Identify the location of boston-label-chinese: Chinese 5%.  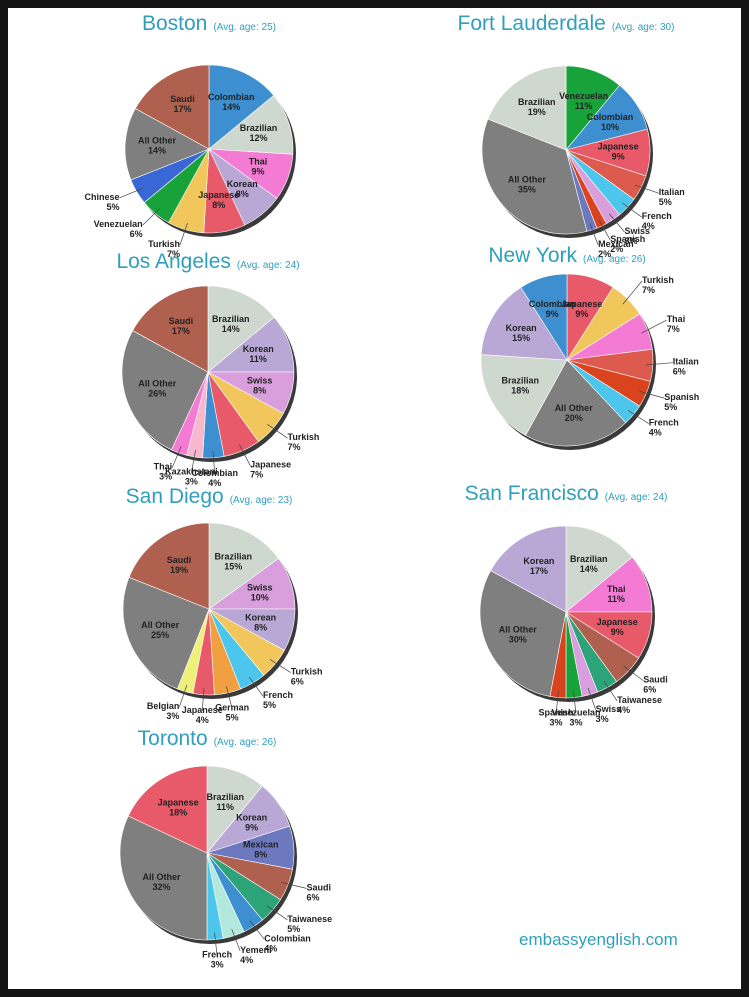
(101, 202).